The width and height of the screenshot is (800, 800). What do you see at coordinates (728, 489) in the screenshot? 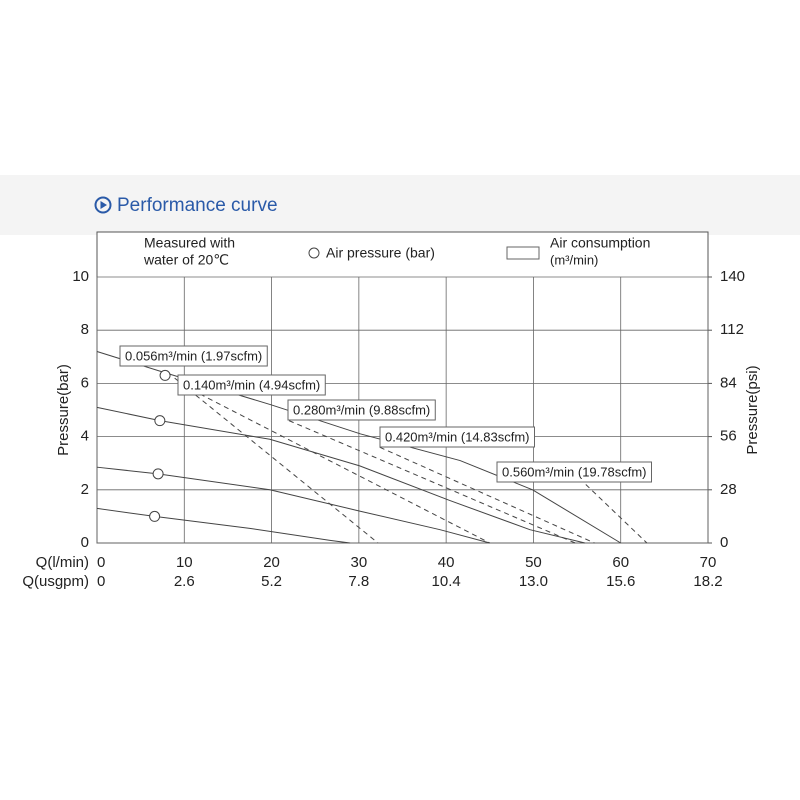
I see `y2-tick-label: 28` at bounding box center [728, 489].